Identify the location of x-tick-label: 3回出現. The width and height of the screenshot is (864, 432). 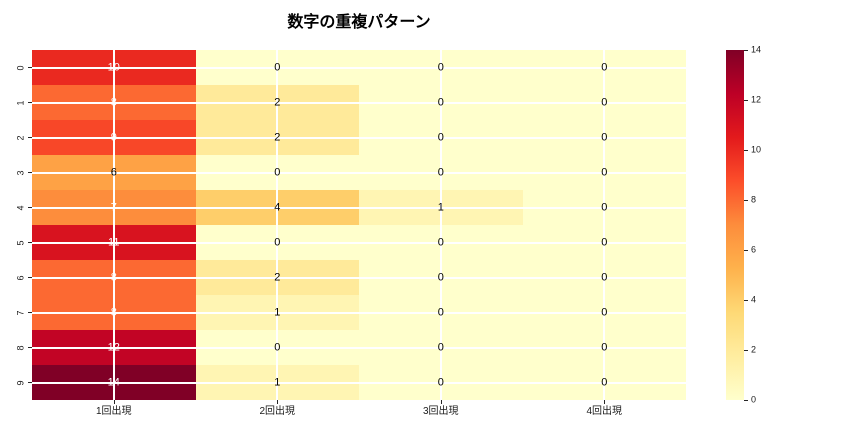
(440, 411).